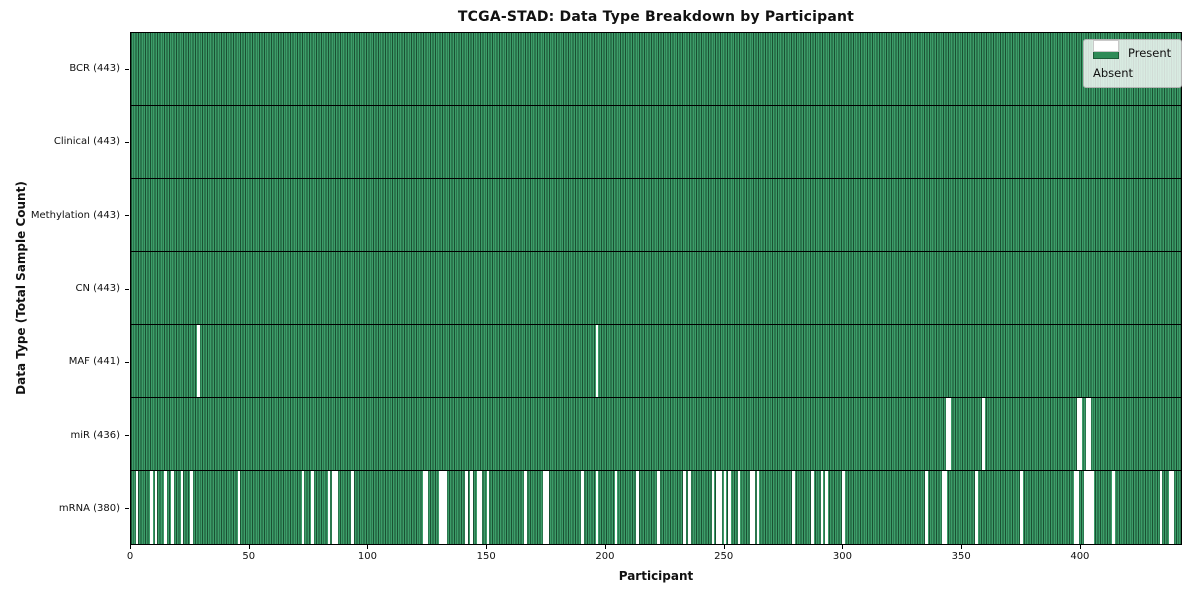 The width and height of the screenshot is (1200, 600). What do you see at coordinates (605, 556) in the screenshot?
I see `x-tick-label: 200` at bounding box center [605, 556].